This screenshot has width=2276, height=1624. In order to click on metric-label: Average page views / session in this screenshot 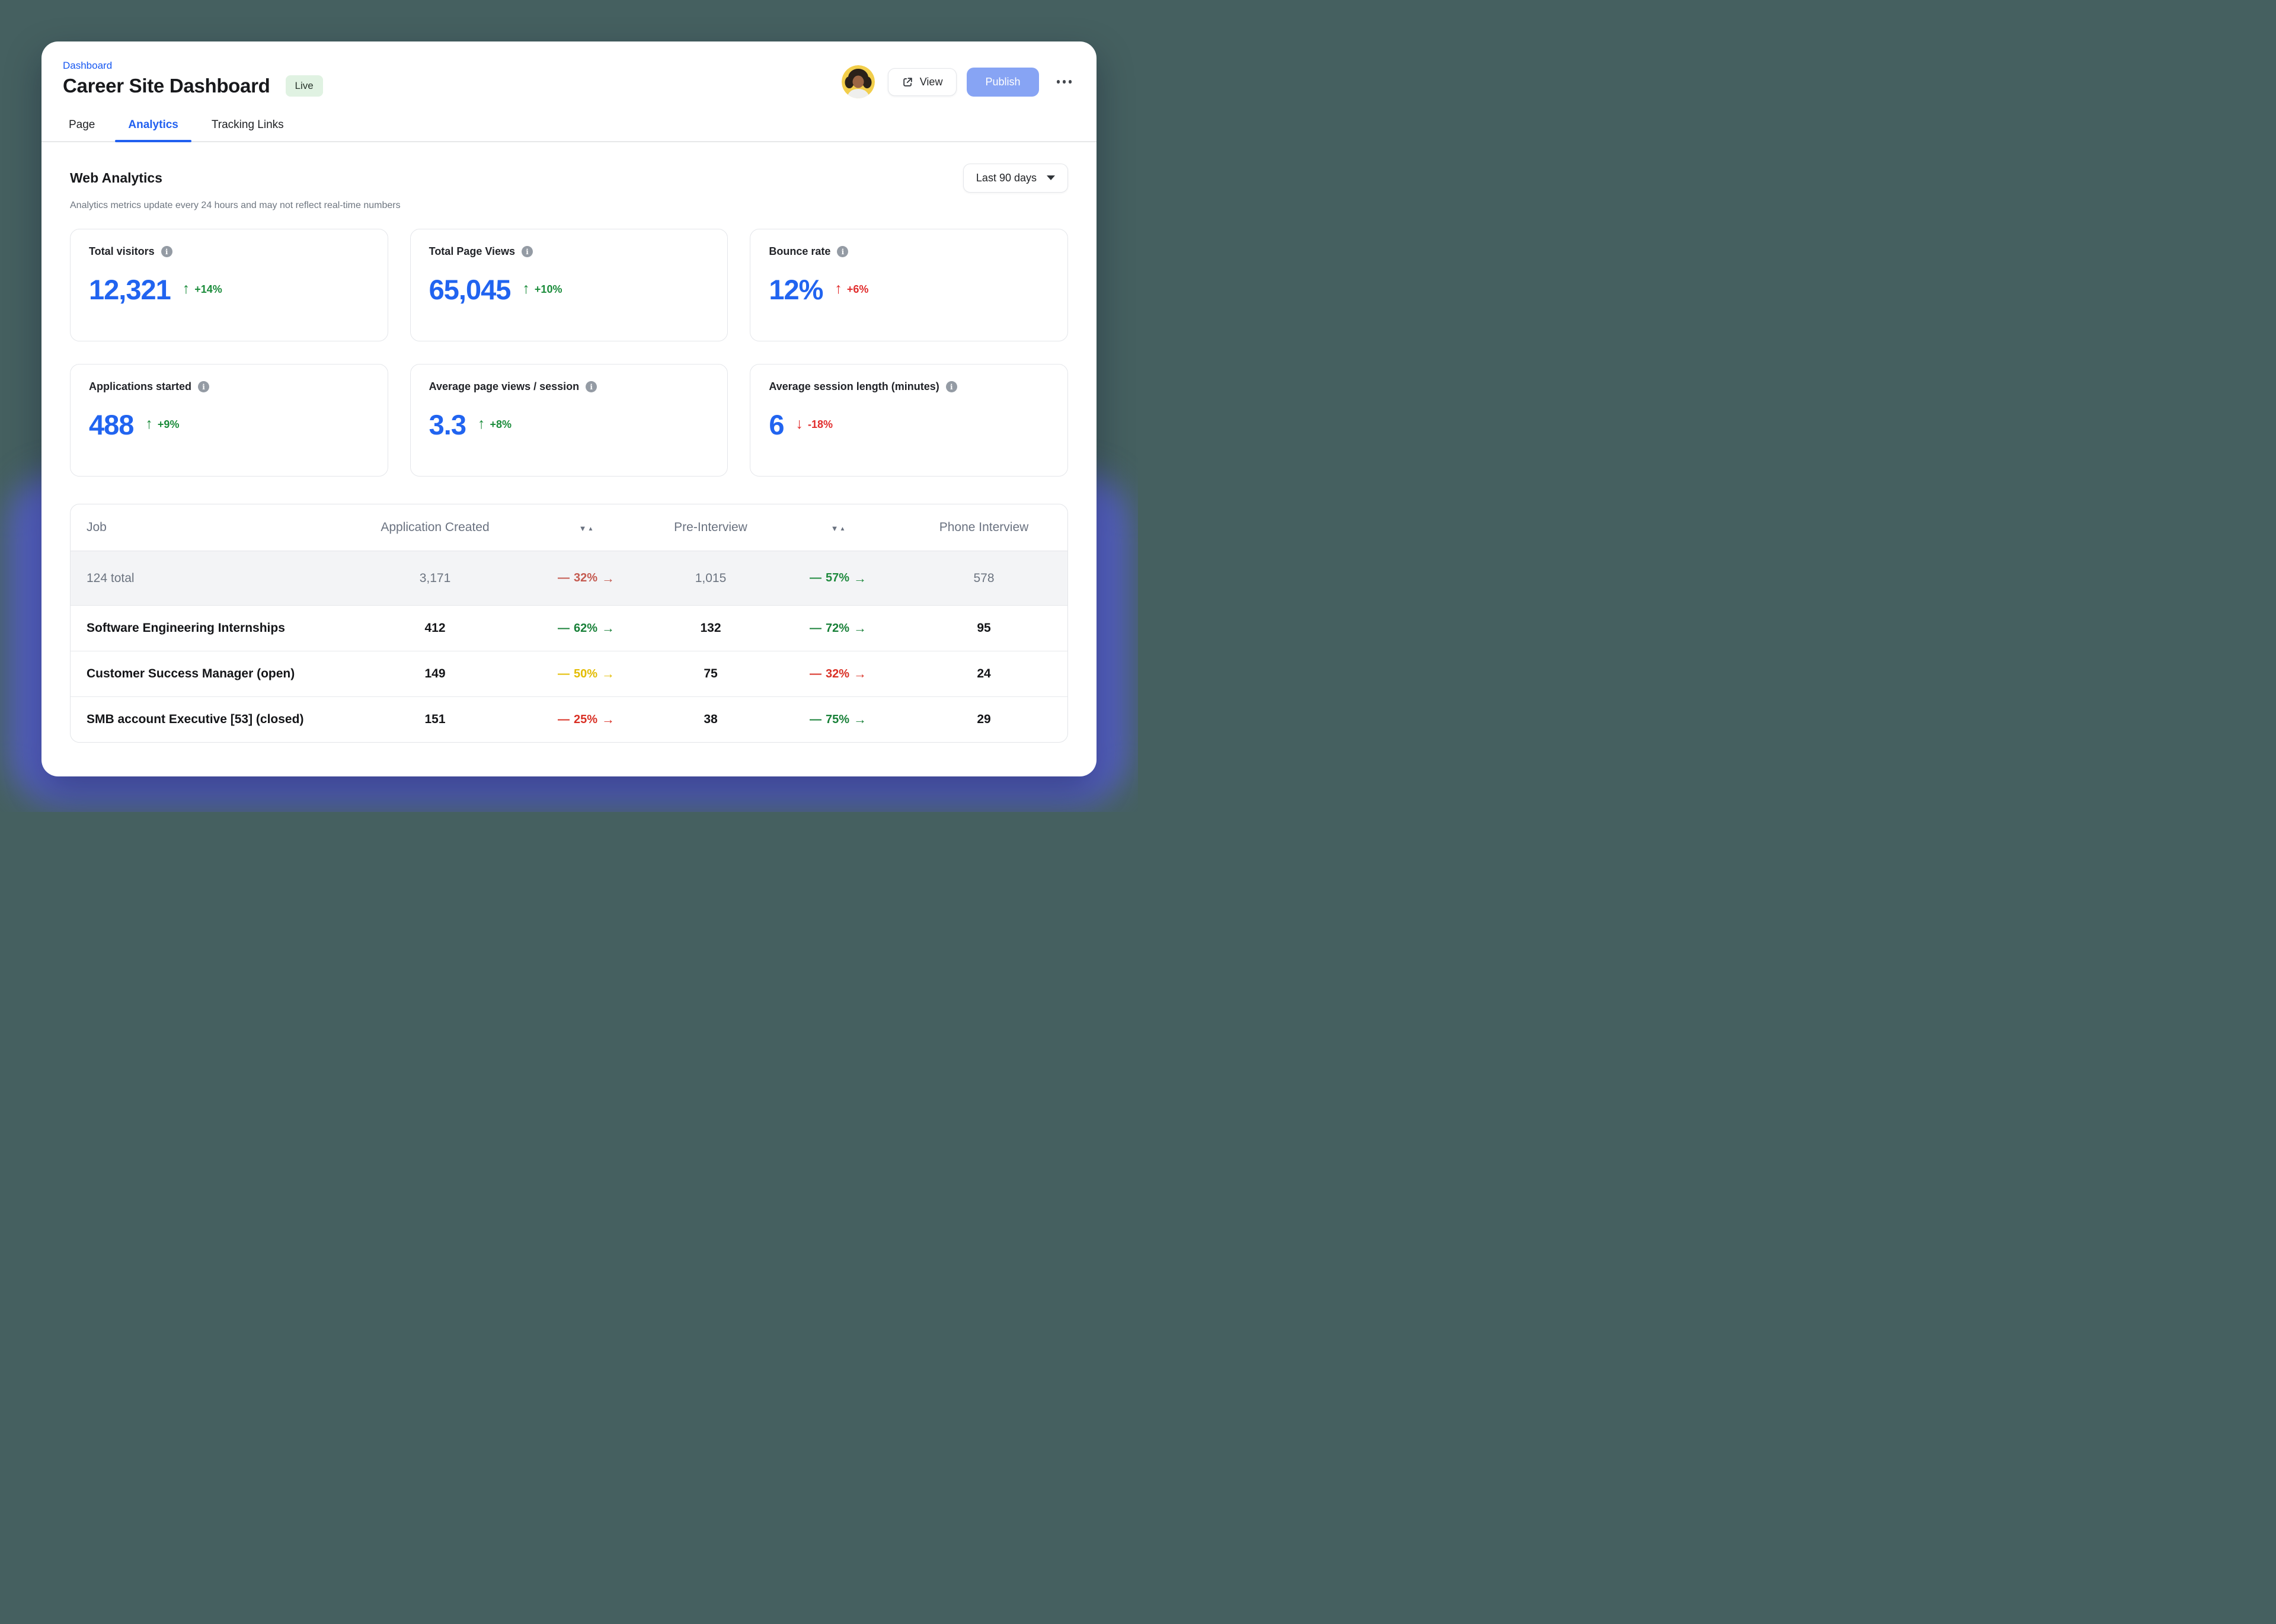, I will do `click(504, 386)`.